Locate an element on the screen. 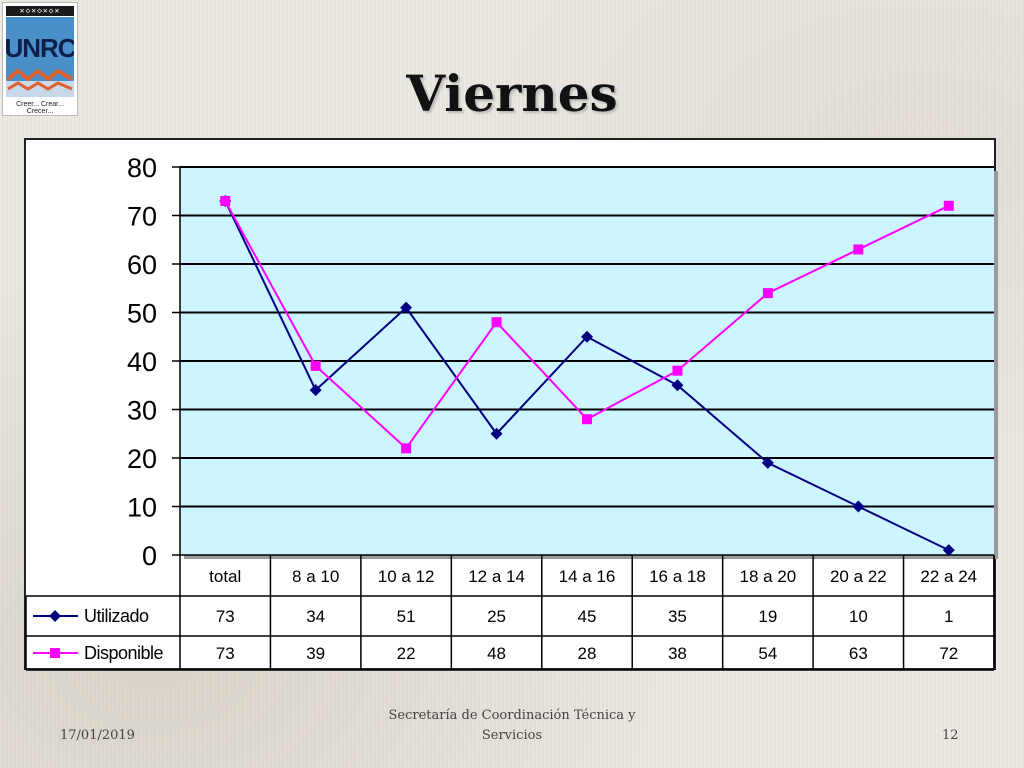  y-tick-label: 30 is located at coordinates (142, 411).